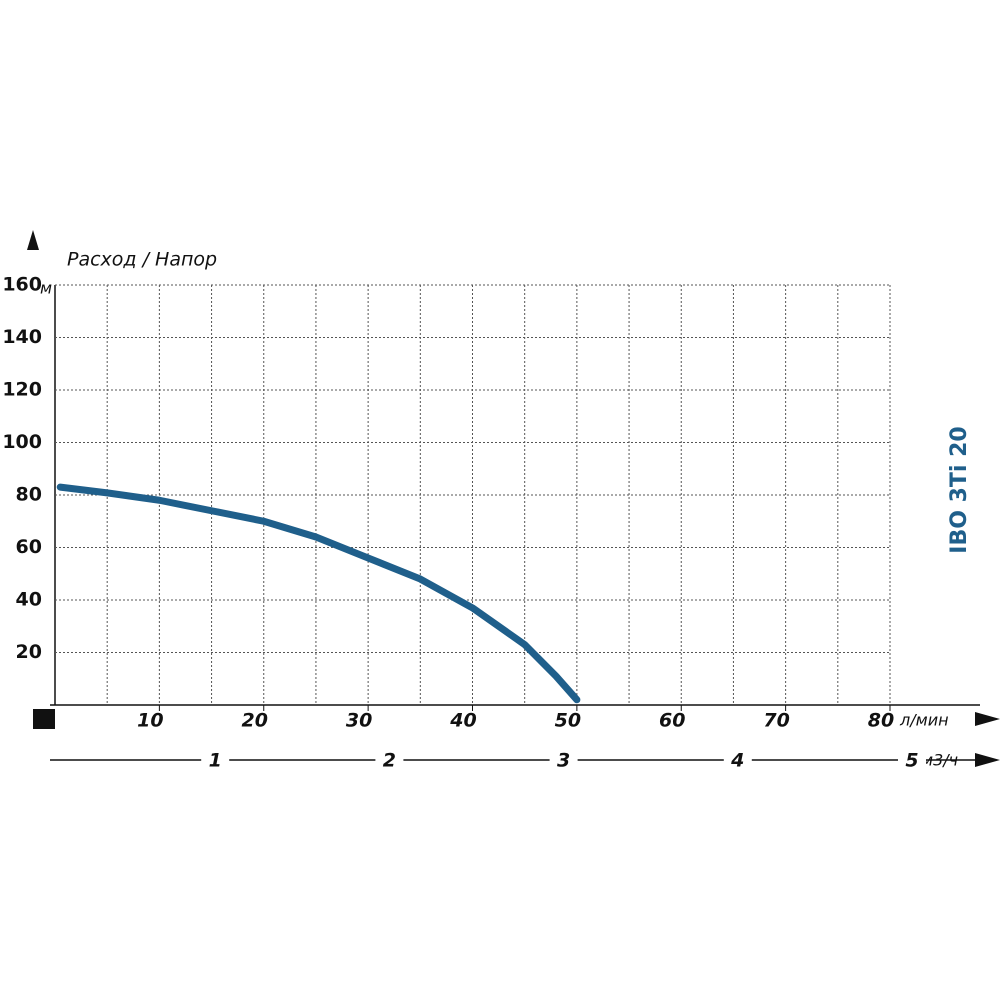 This screenshot has height=1004, width=1000. I want to click on y-axis-arrow, so click(33, 240).